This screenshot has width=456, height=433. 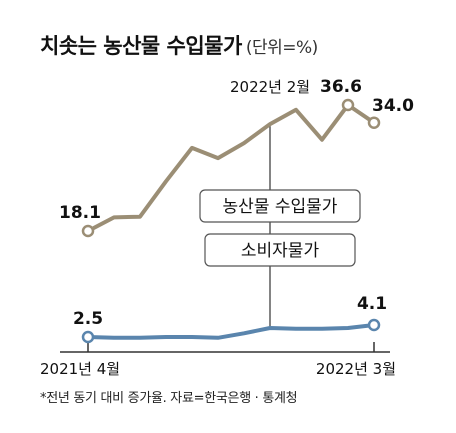 I want to click on label-import-first: 18.1, so click(x=80, y=213).